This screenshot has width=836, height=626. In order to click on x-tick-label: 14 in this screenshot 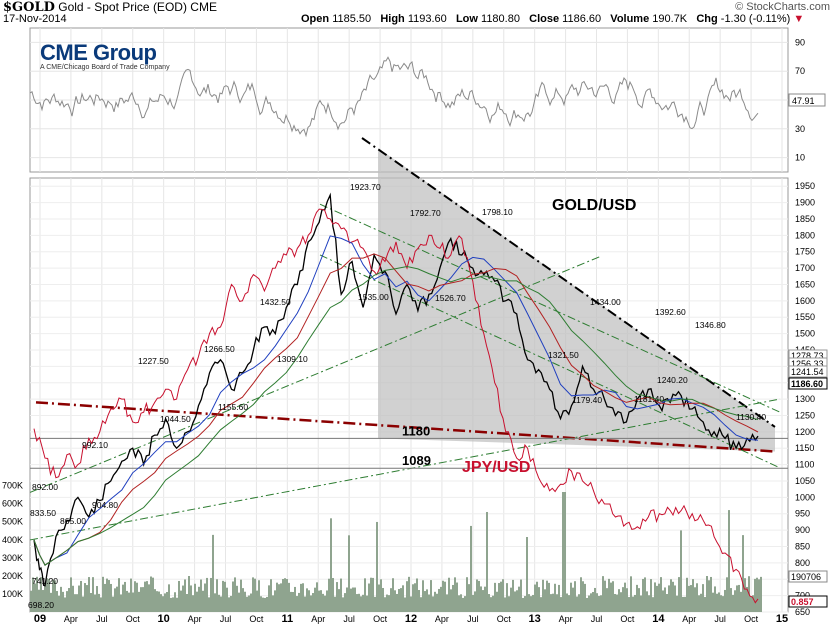, I will do `click(658, 619)`.